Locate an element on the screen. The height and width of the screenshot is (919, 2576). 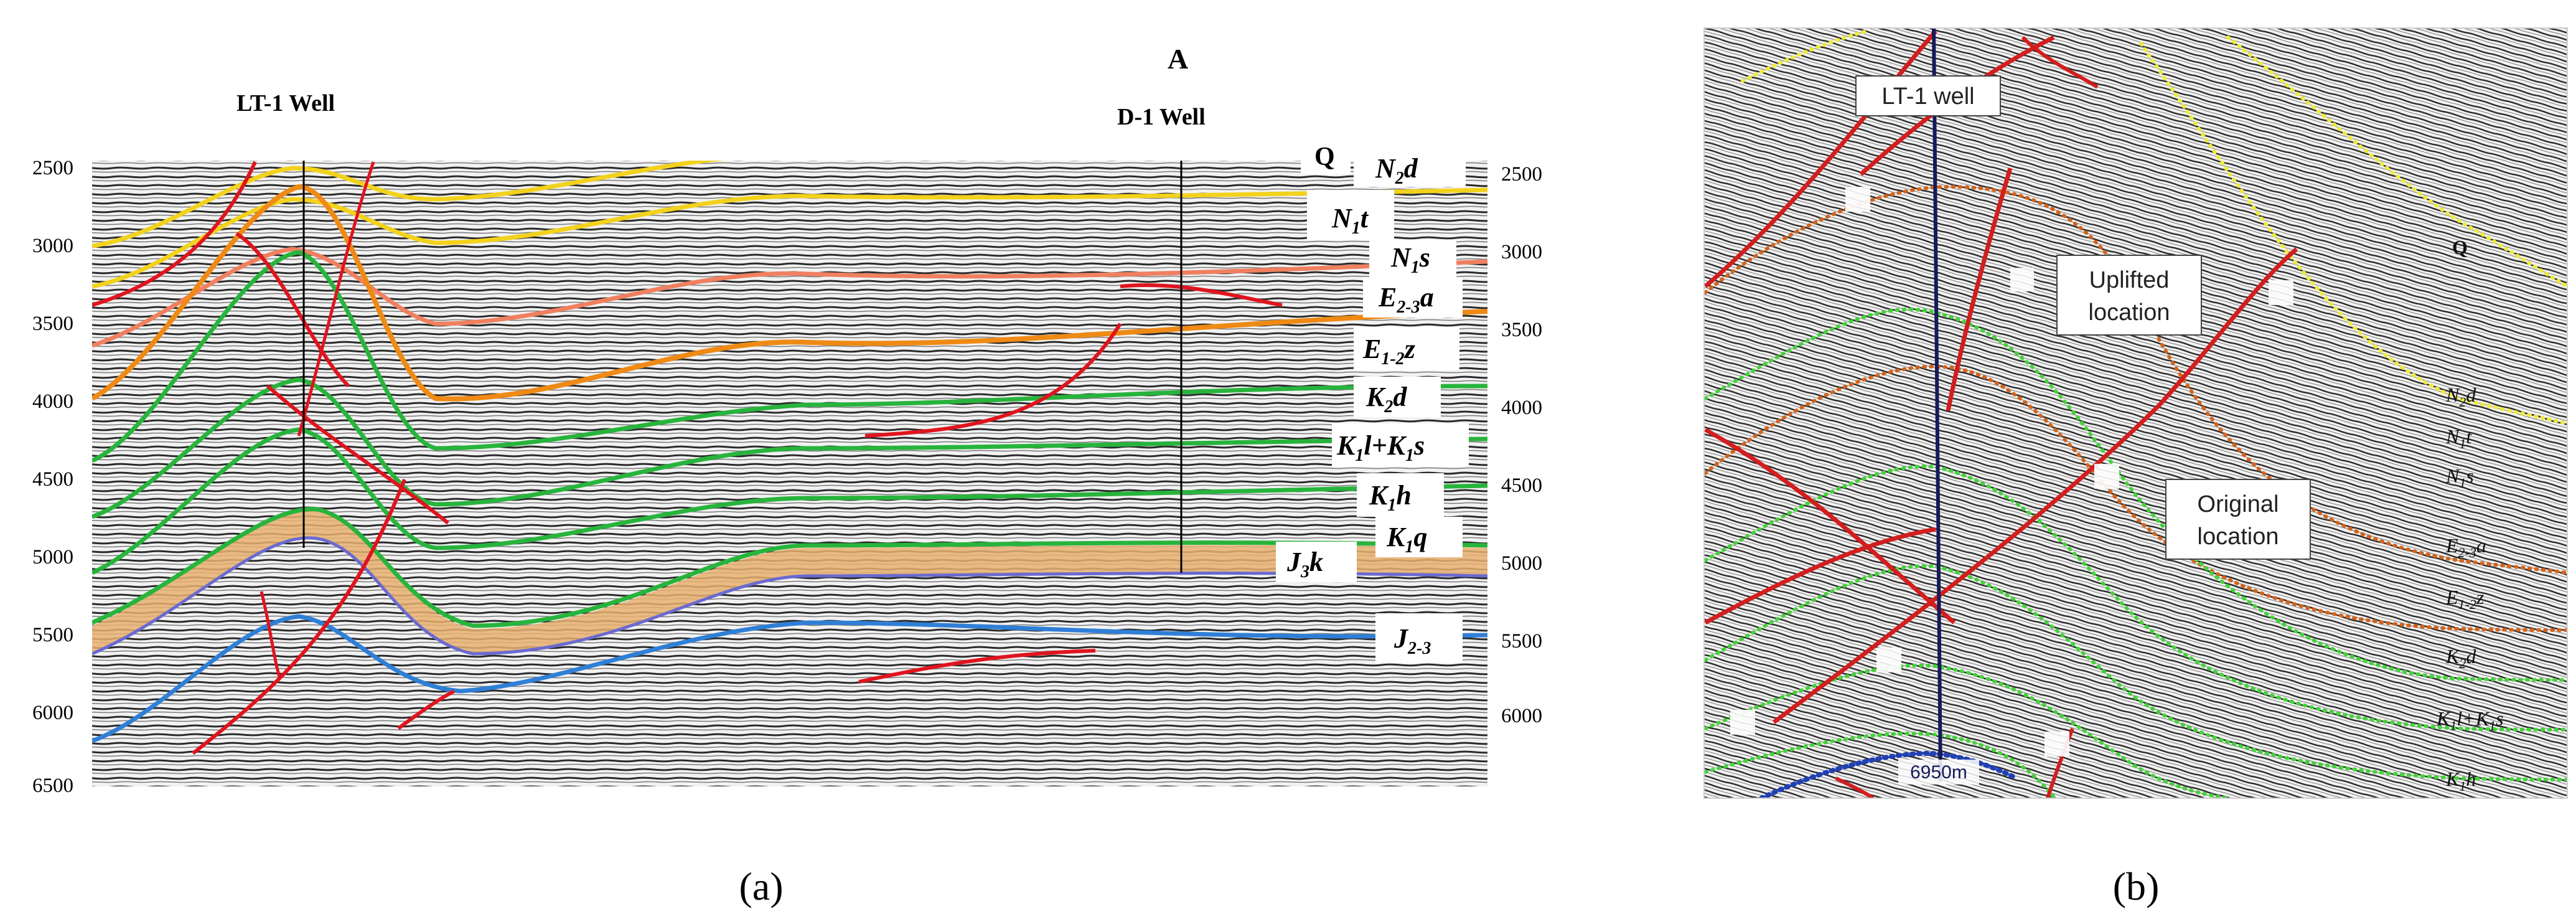
horizon-purple is located at coordinates (789, 596).